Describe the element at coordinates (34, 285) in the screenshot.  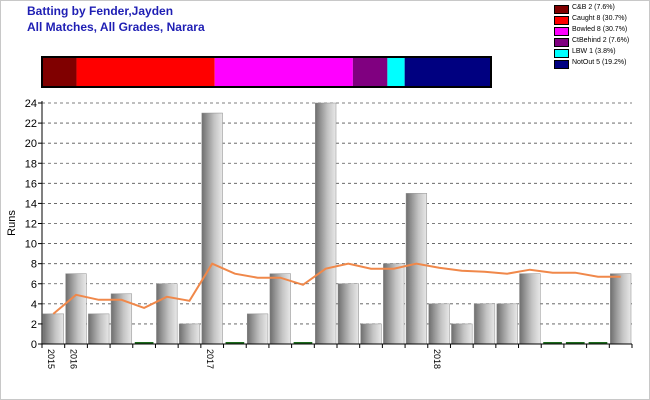
I see `y-tick-label: 6` at that location.